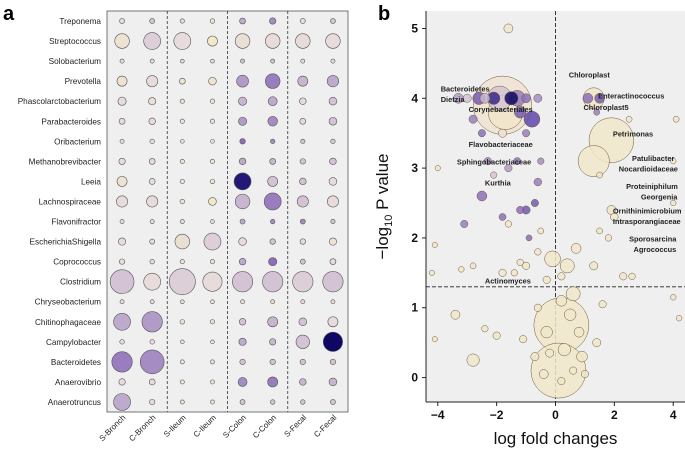 The height and width of the screenshot is (449, 685). Describe the element at coordinates (68, 302) in the screenshot. I see `row-label: Chryseobacterium` at that location.